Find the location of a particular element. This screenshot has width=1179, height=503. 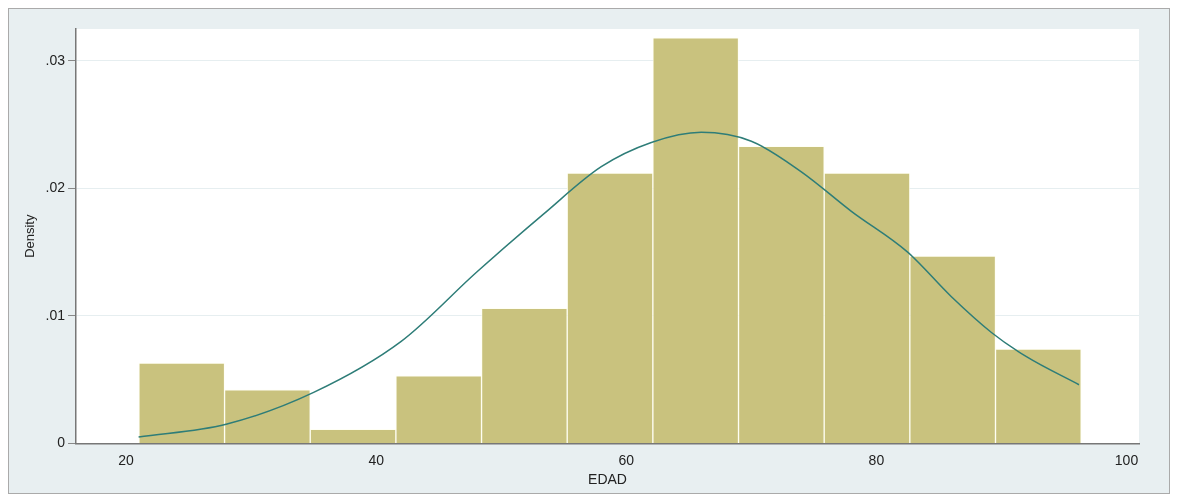

y-tick-label: .02 is located at coordinates (55, 187).